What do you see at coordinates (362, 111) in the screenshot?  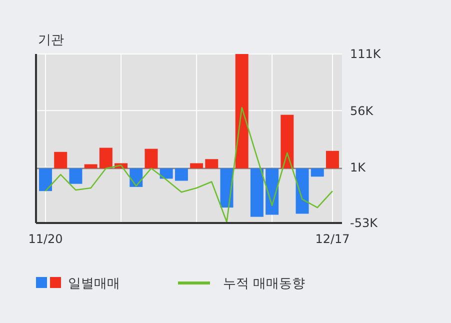 I see `y-tick-label: 56K` at bounding box center [362, 111].